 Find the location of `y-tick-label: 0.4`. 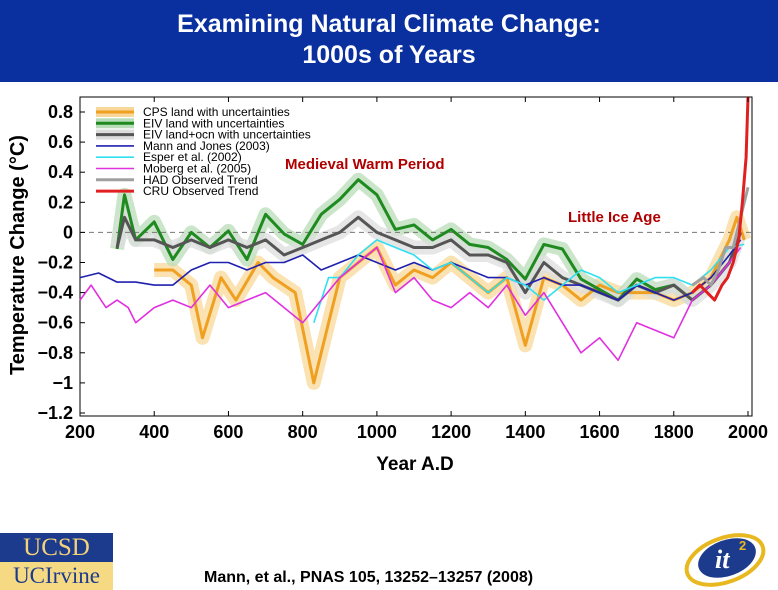

y-tick-label: 0.4 is located at coordinates (60, 172).